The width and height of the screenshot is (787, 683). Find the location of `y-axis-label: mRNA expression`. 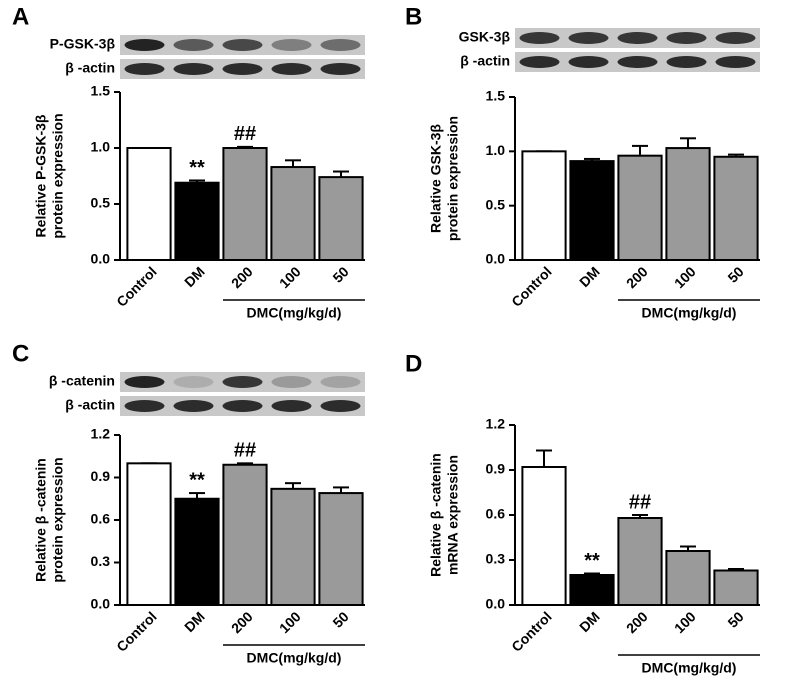

y-axis-label: mRNA expression is located at coordinates (453, 515).